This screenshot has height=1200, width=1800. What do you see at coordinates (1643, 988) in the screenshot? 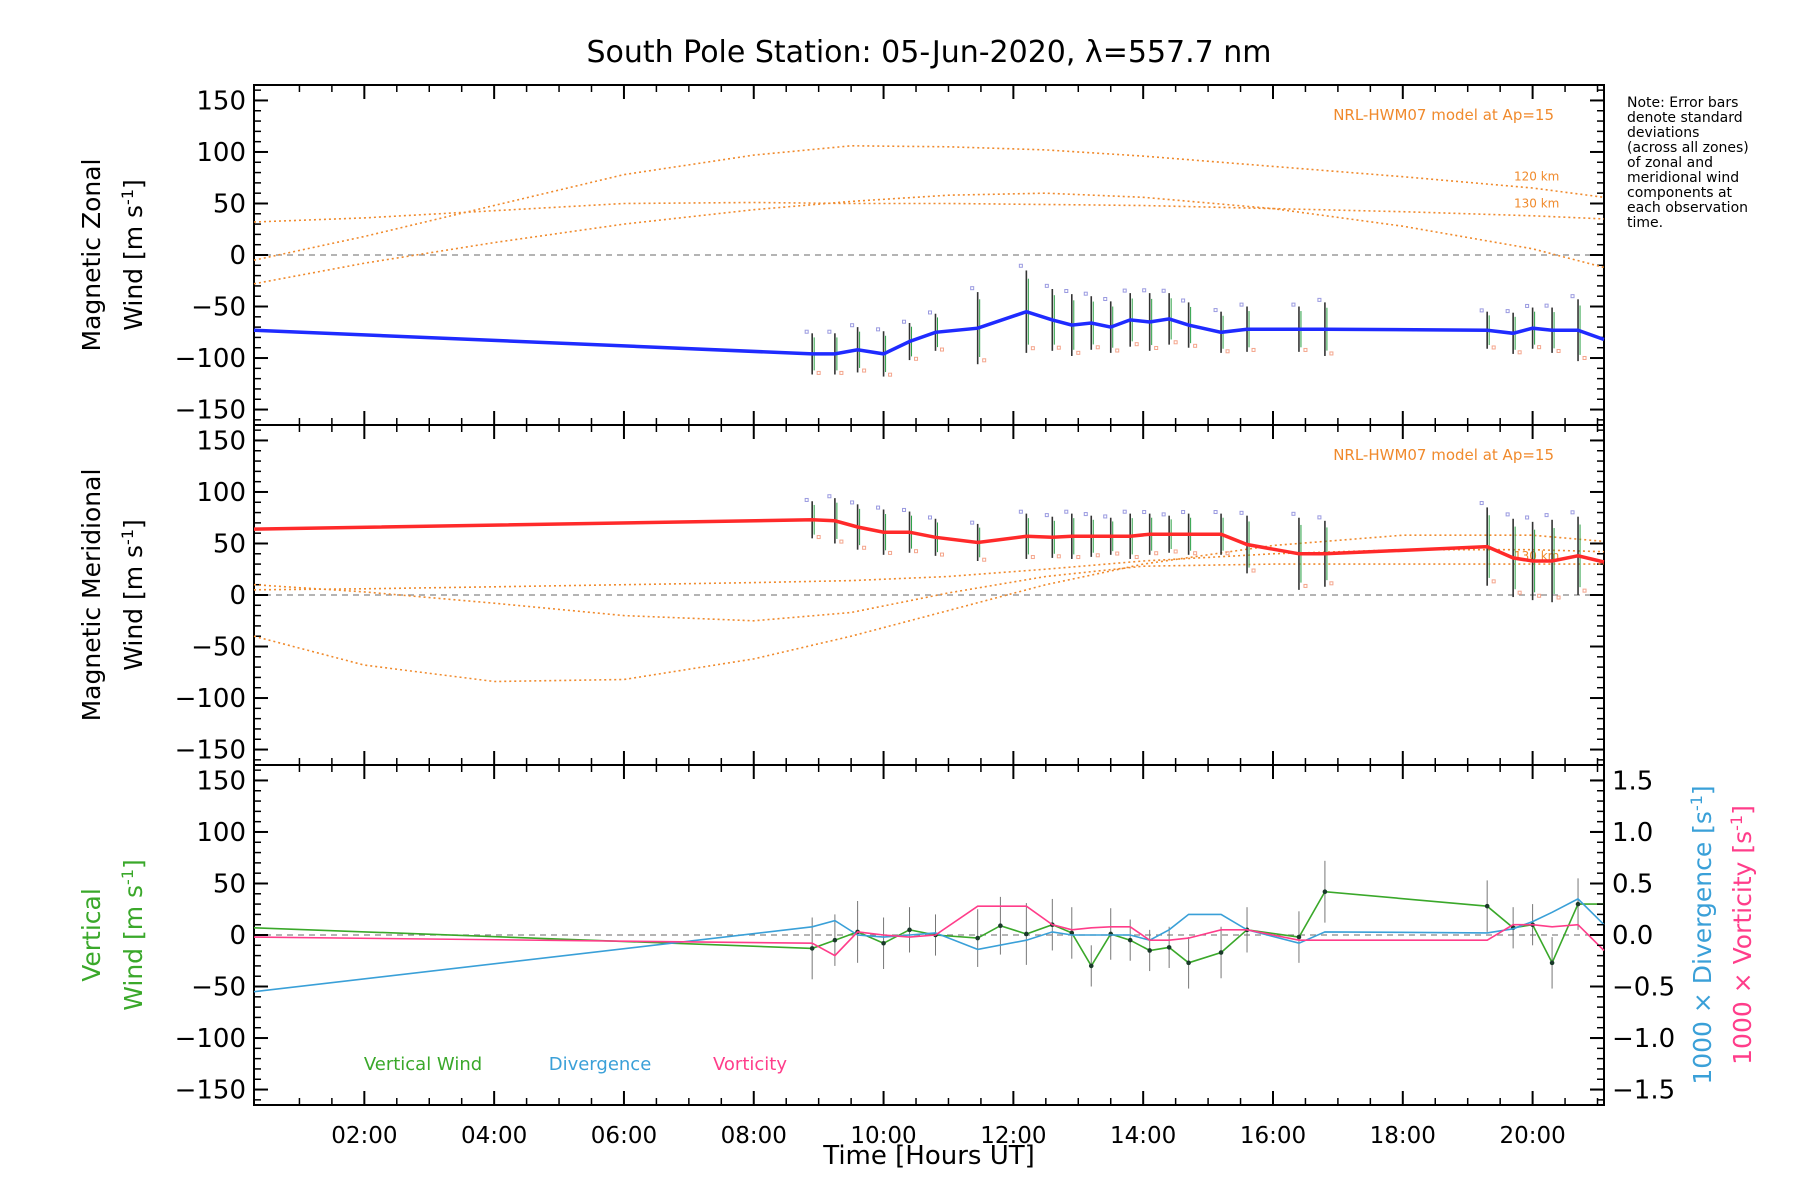
I see `y2-tick-label: −0.5` at bounding box center [1643, 988].